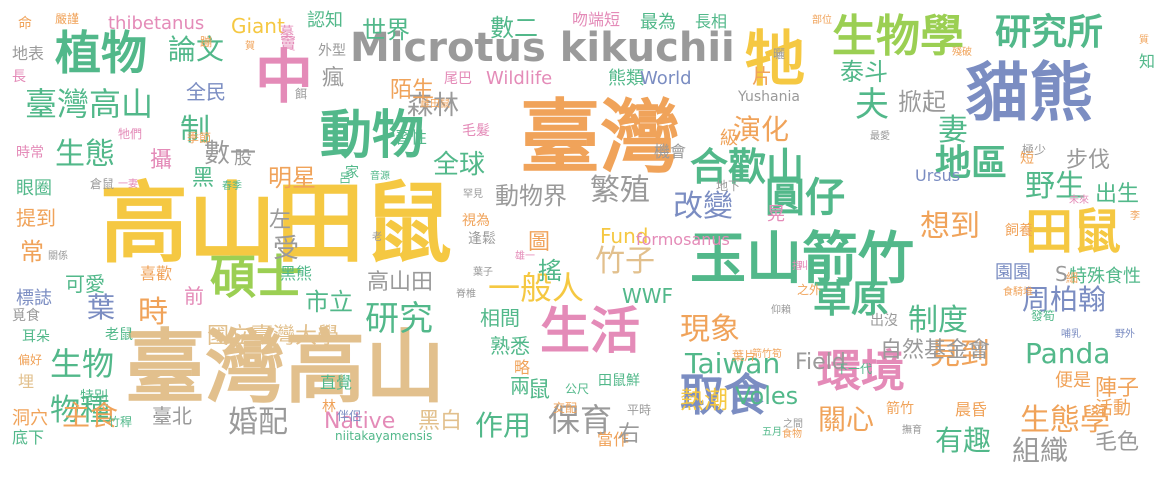 This screenshot has width=1175, height=482. Describe the element at coordinates (372, 136) in the screenshot. I see `word-cloud-word: 動物` at that location.